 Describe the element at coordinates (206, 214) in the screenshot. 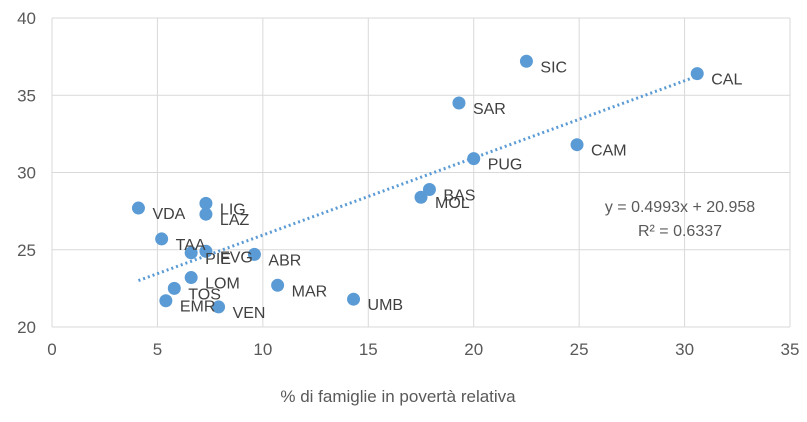

I see `data-point-laz` at that location.